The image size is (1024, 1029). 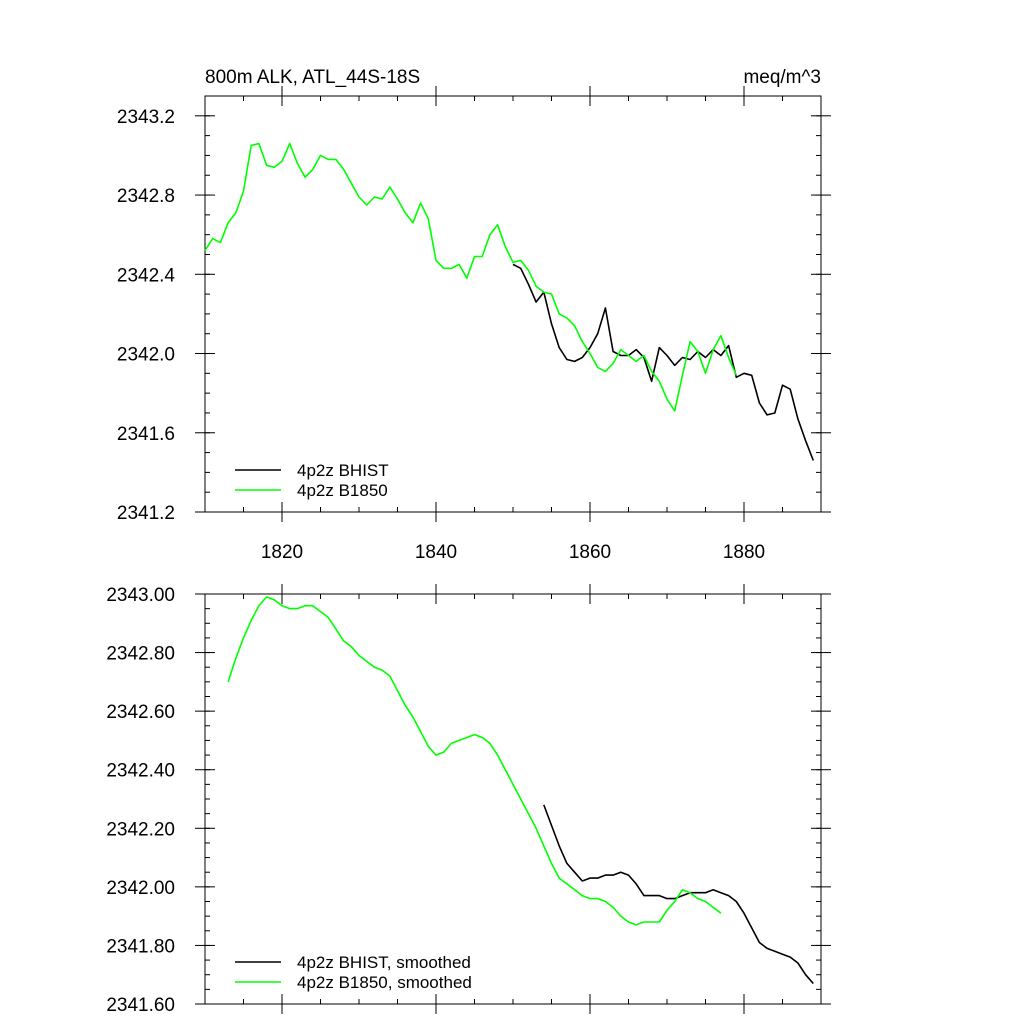 I want to click on y-tick-label: 2342.60, so click(x=140, y=712).